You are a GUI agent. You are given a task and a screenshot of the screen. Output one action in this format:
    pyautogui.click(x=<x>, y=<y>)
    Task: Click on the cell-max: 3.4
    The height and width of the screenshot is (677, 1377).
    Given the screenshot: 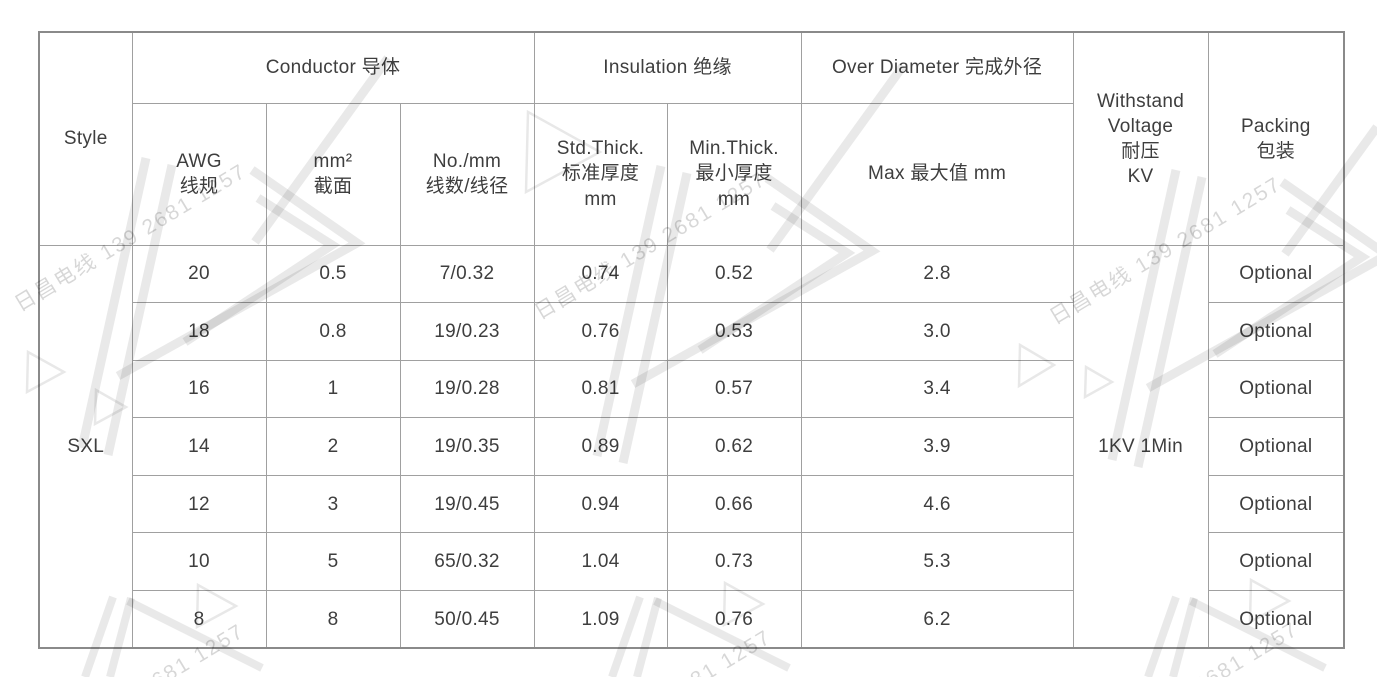 What is the action you would take?
    pyautogui.click(x=937, y=389)
    